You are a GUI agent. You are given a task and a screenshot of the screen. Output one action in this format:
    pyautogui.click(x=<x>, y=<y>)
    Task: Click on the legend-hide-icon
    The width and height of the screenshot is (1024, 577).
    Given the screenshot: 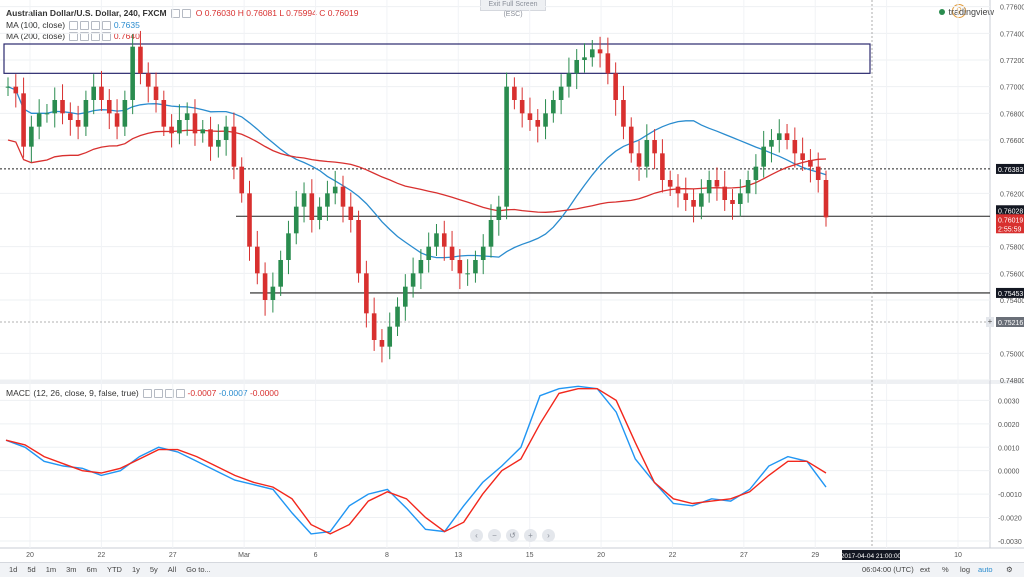 What is the action you would take?
    pyautogui.click(x=186, y=14)
    